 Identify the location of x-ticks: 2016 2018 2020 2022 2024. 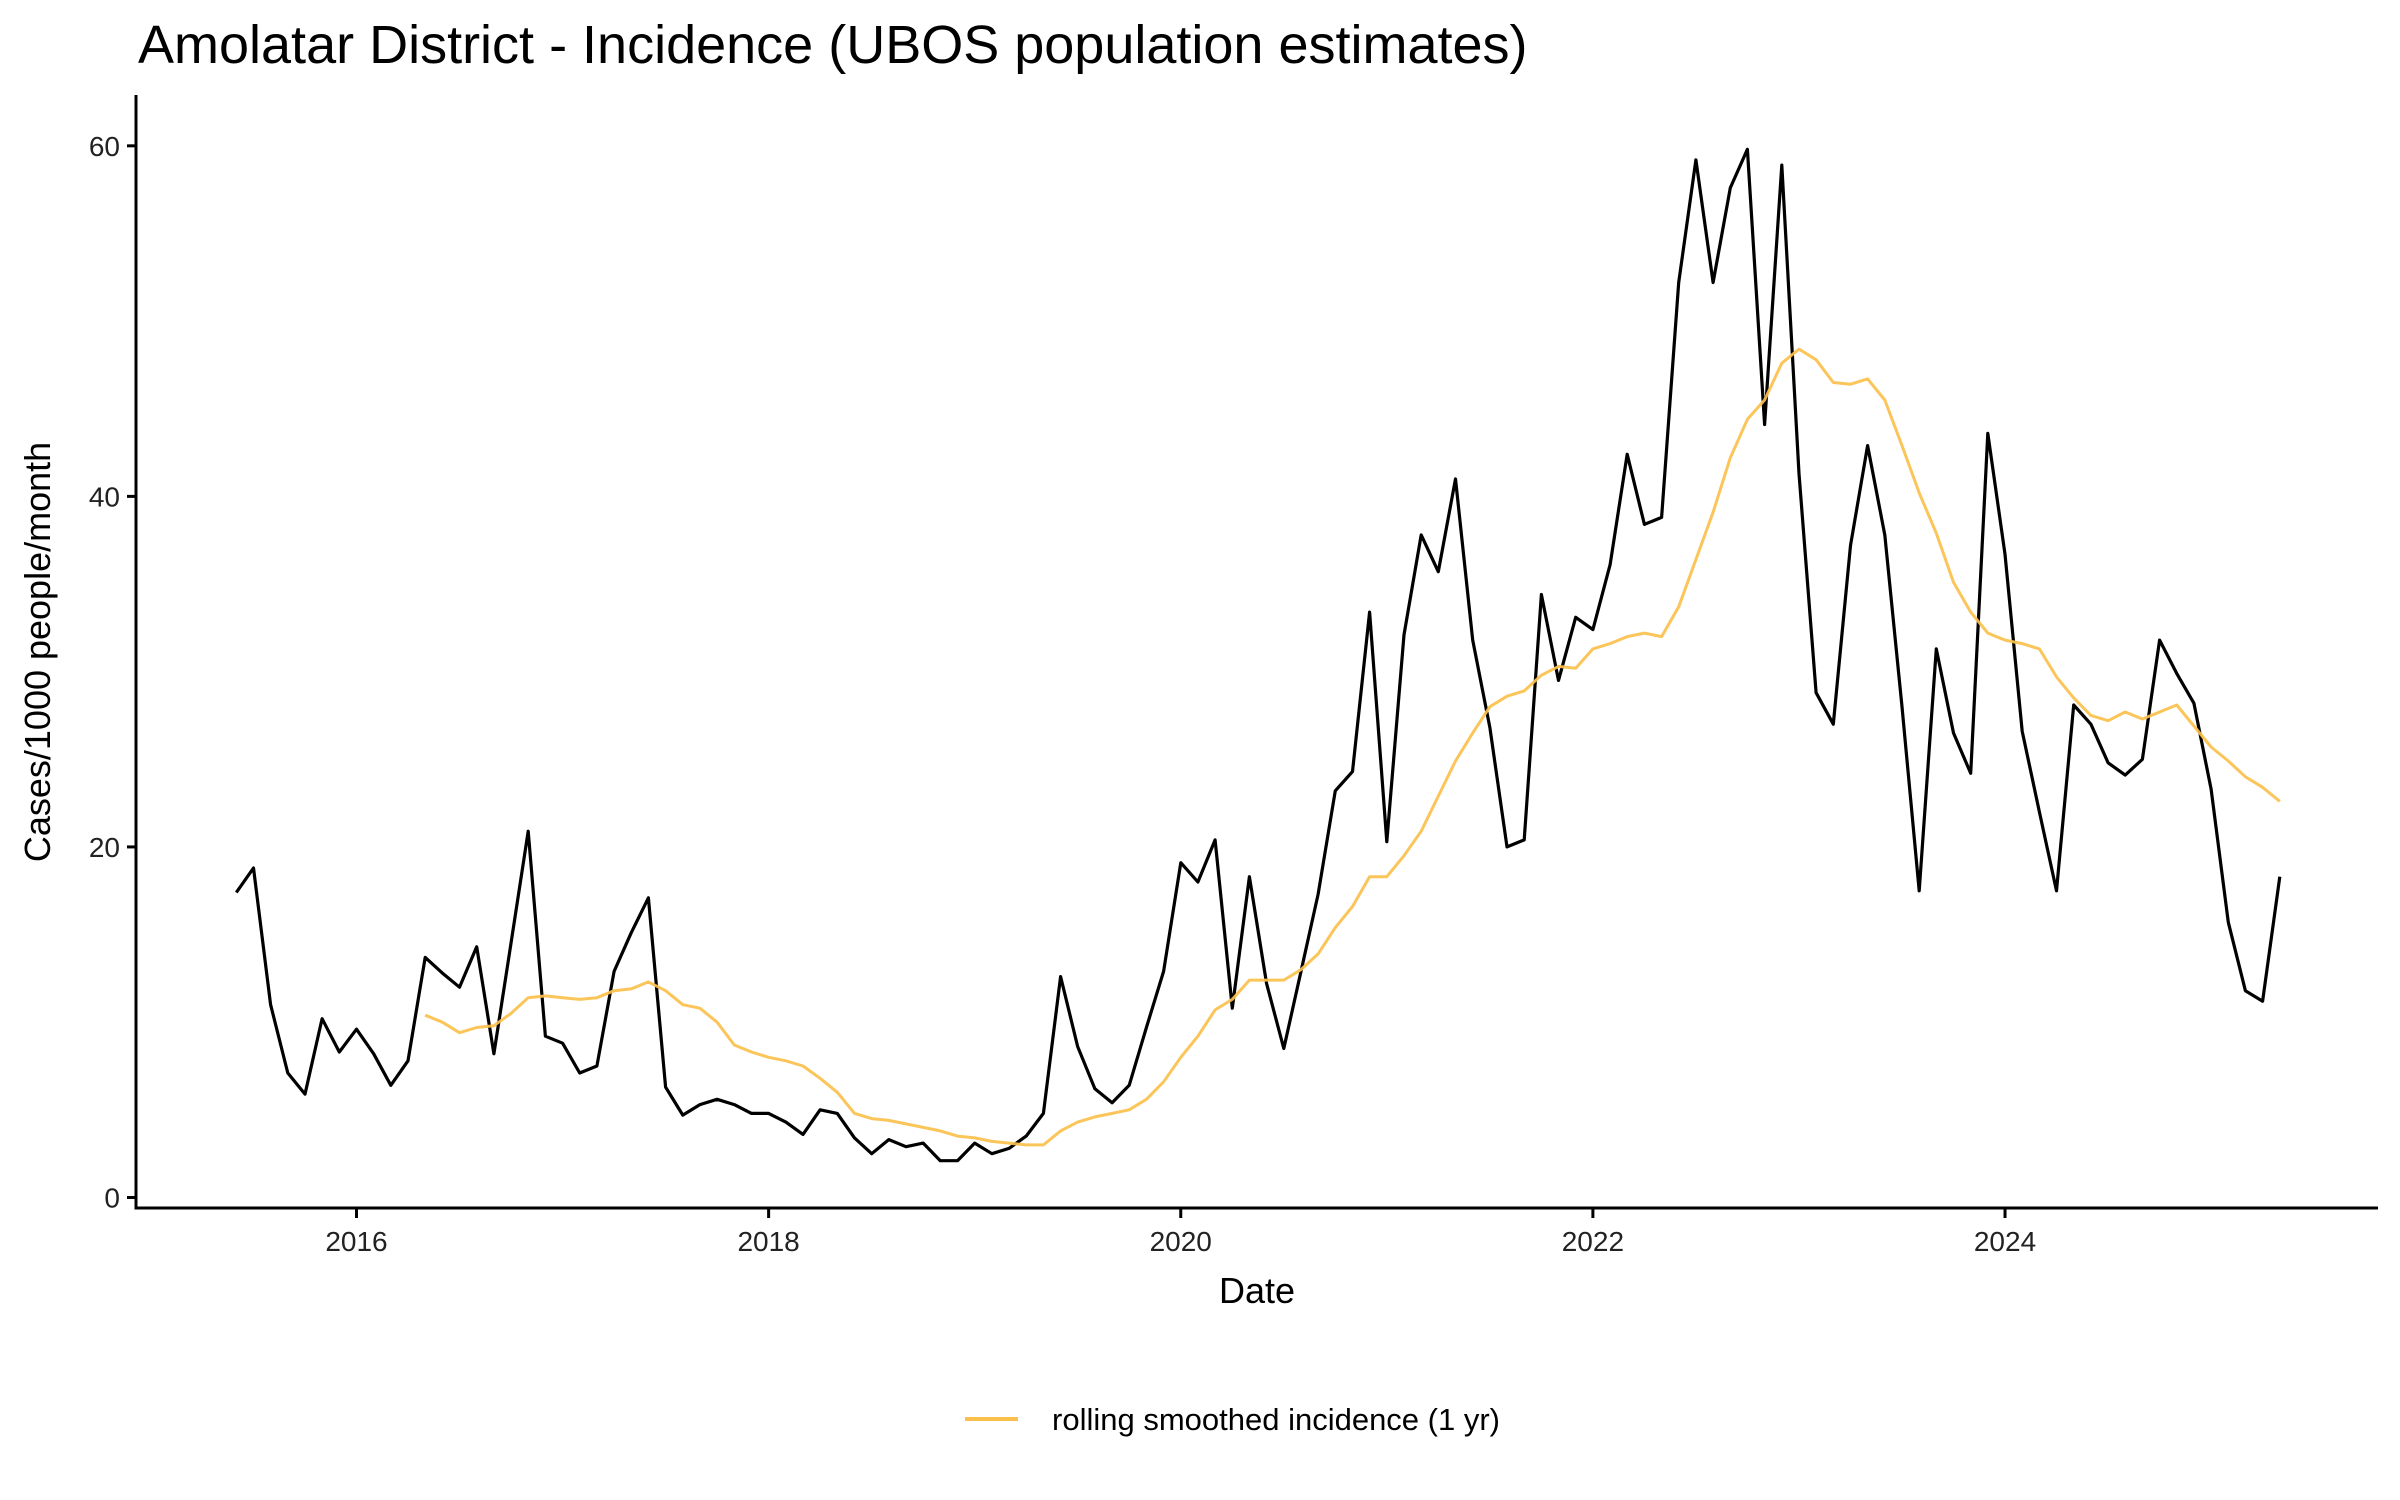
(1180, 1232).